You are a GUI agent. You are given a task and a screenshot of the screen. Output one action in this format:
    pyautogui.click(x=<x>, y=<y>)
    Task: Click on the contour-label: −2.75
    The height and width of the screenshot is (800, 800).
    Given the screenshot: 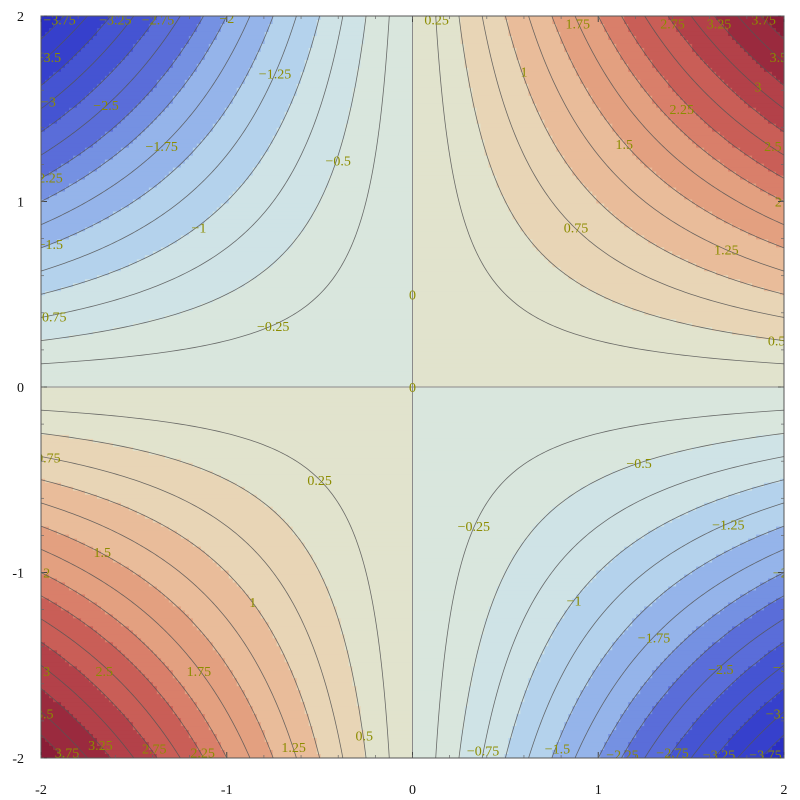 What is the action you would take?
    pyautogui.click(x=672, y=753)
    